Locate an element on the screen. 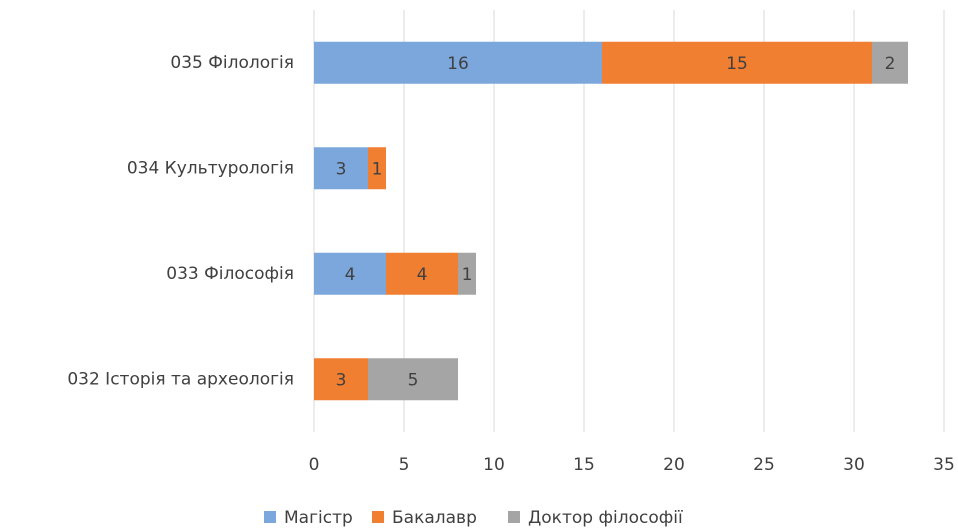 The height and width of the screenshot is (529, 958). legend-label: Доктор філософії is located at coordinates (605, 518).